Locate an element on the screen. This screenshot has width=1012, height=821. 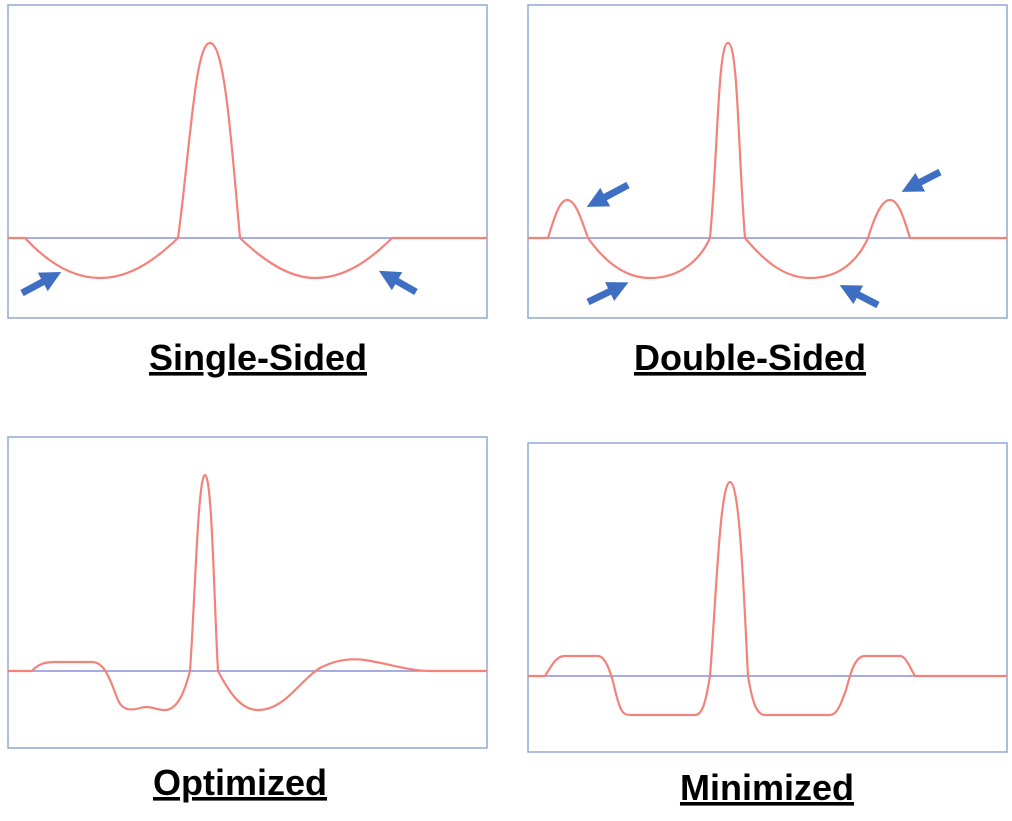
panel-label: Optimized is located at coordinates (240, 782).